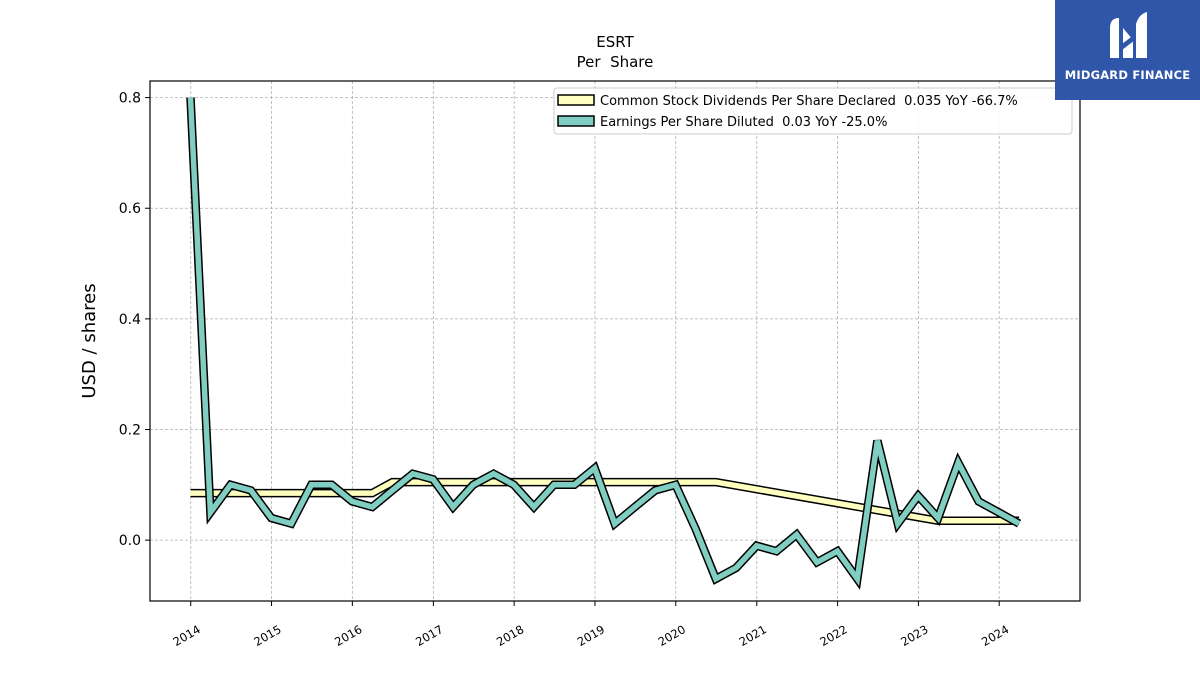  I want to click on x-tick-label: 2022, so click(833, 635).